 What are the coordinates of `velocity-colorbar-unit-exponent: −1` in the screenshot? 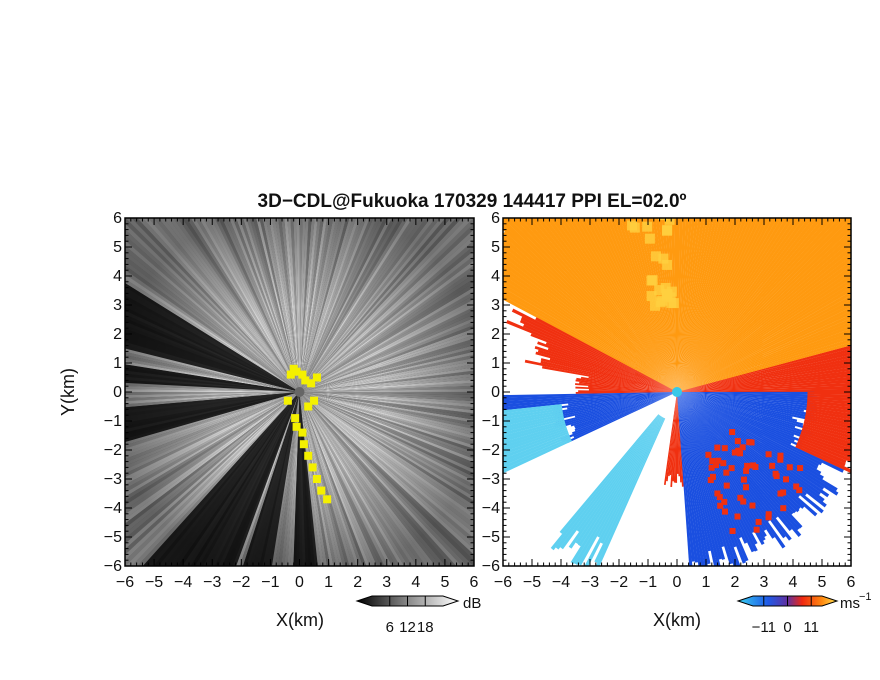 It's located at (865, 597).